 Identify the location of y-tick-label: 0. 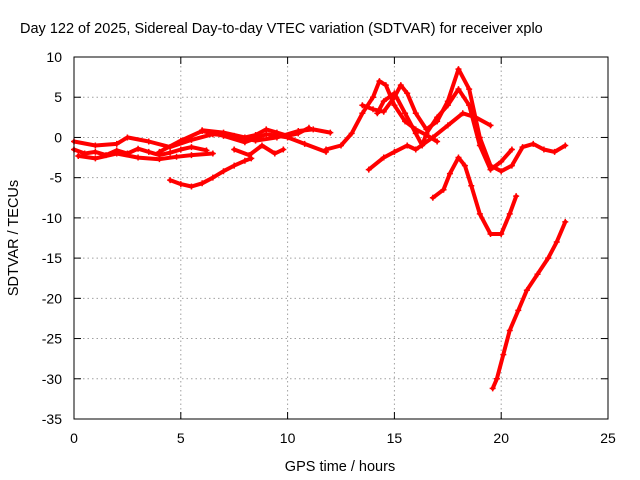
(58, 137).